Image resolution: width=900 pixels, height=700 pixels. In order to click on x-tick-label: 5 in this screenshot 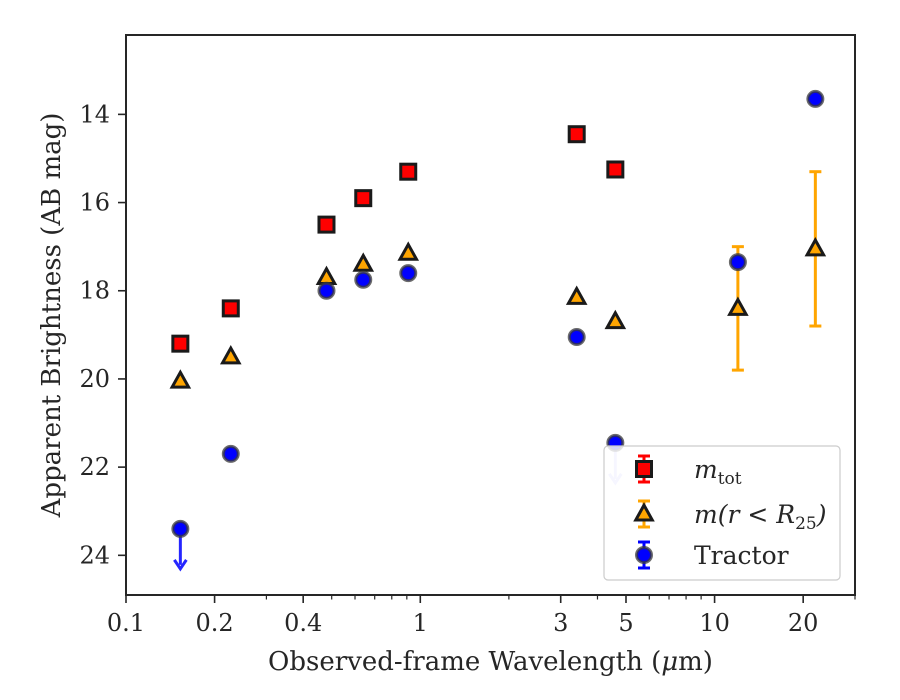, I will do `click(625, 623)`.